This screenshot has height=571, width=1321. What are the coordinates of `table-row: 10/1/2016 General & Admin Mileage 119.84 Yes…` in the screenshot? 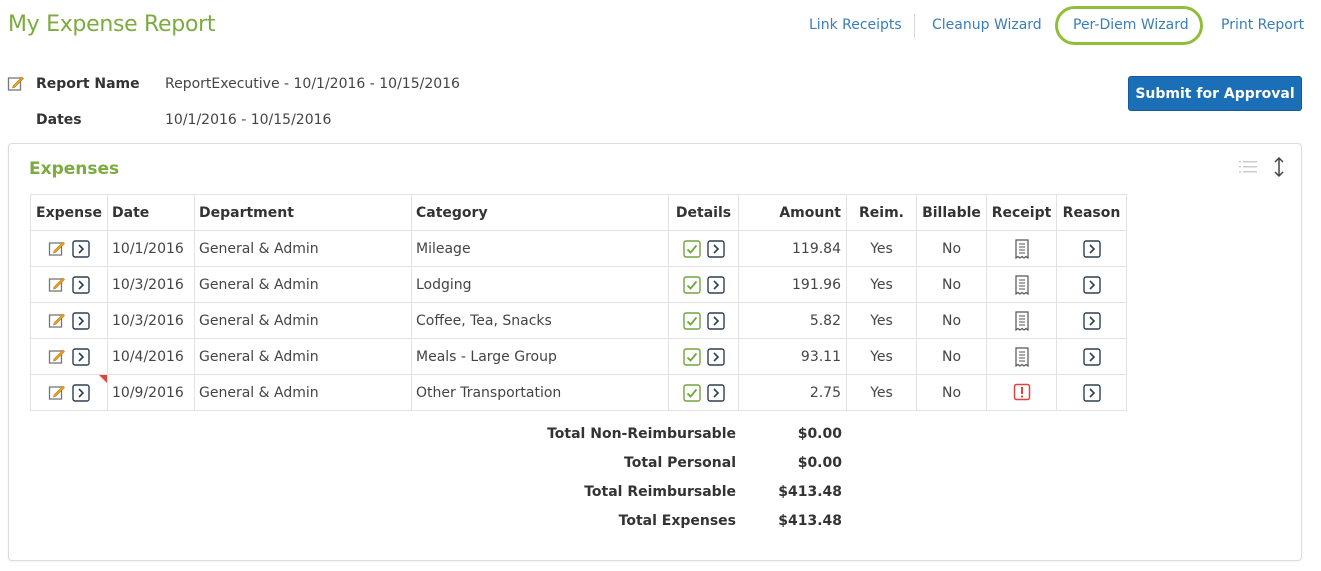 It's located at (578, 248).